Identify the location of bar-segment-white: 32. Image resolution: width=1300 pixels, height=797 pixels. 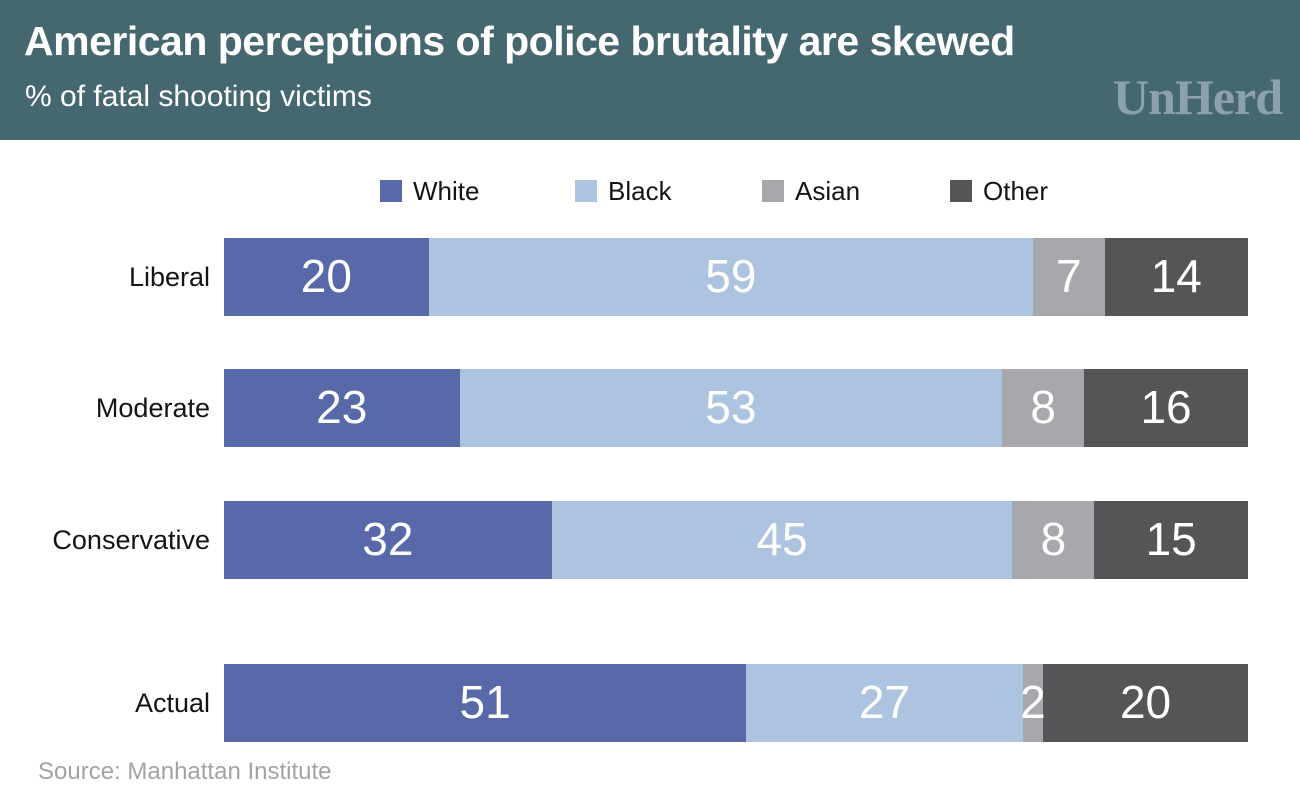
(388, 540).